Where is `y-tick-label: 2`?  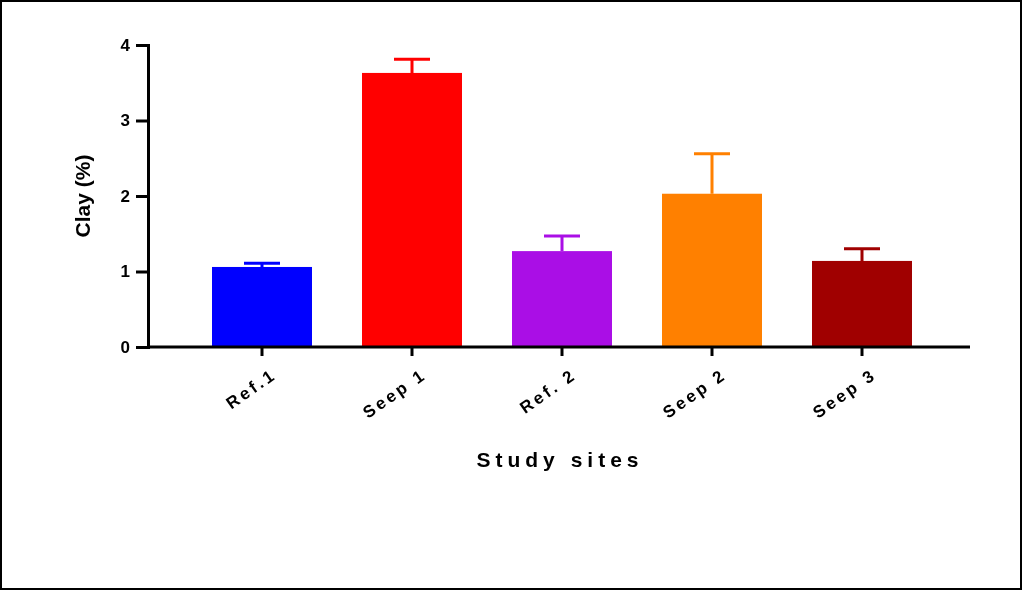
y-tick-label: 2 is located at coordinates (125, 196).